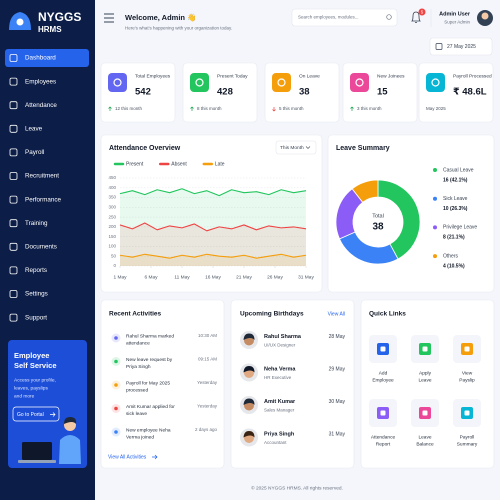  I want to click on activity-text: Priya Singh, so click(138, 367).